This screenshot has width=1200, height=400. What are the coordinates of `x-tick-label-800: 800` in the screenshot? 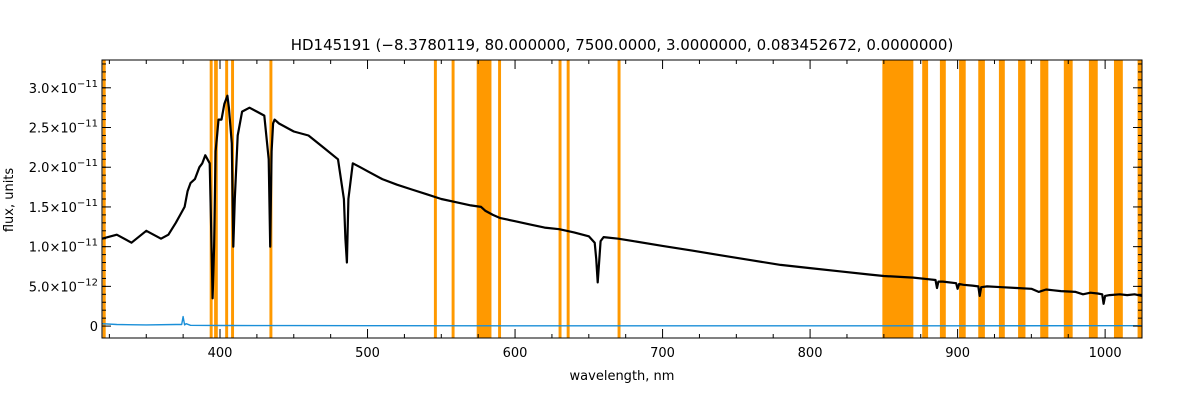 It's located at (810, 353).